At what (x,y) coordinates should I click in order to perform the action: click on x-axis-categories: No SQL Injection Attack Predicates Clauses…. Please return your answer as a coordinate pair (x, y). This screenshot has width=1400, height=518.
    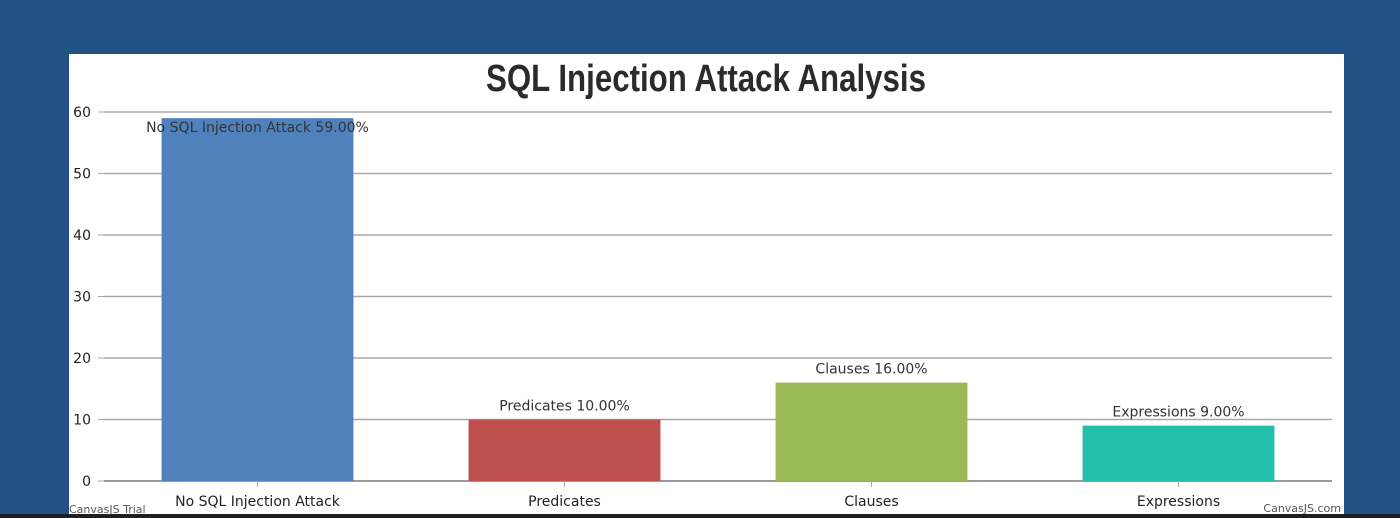
    Looking at the image, I should click on (697, 502).